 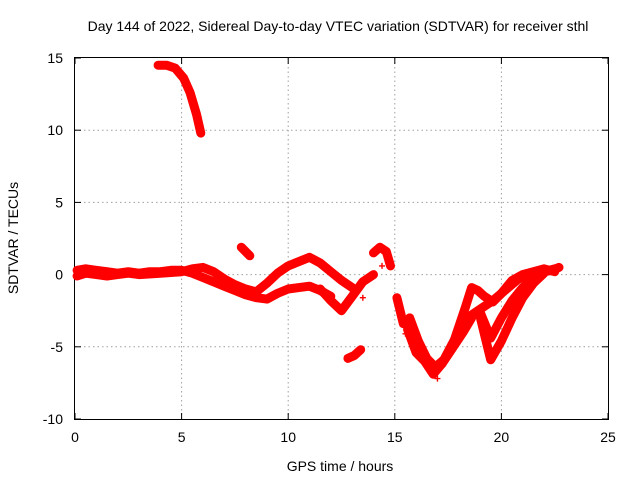 I want to click on x-tick-labels: 0 5 10 15 20 25, so click(x=343, y=437).